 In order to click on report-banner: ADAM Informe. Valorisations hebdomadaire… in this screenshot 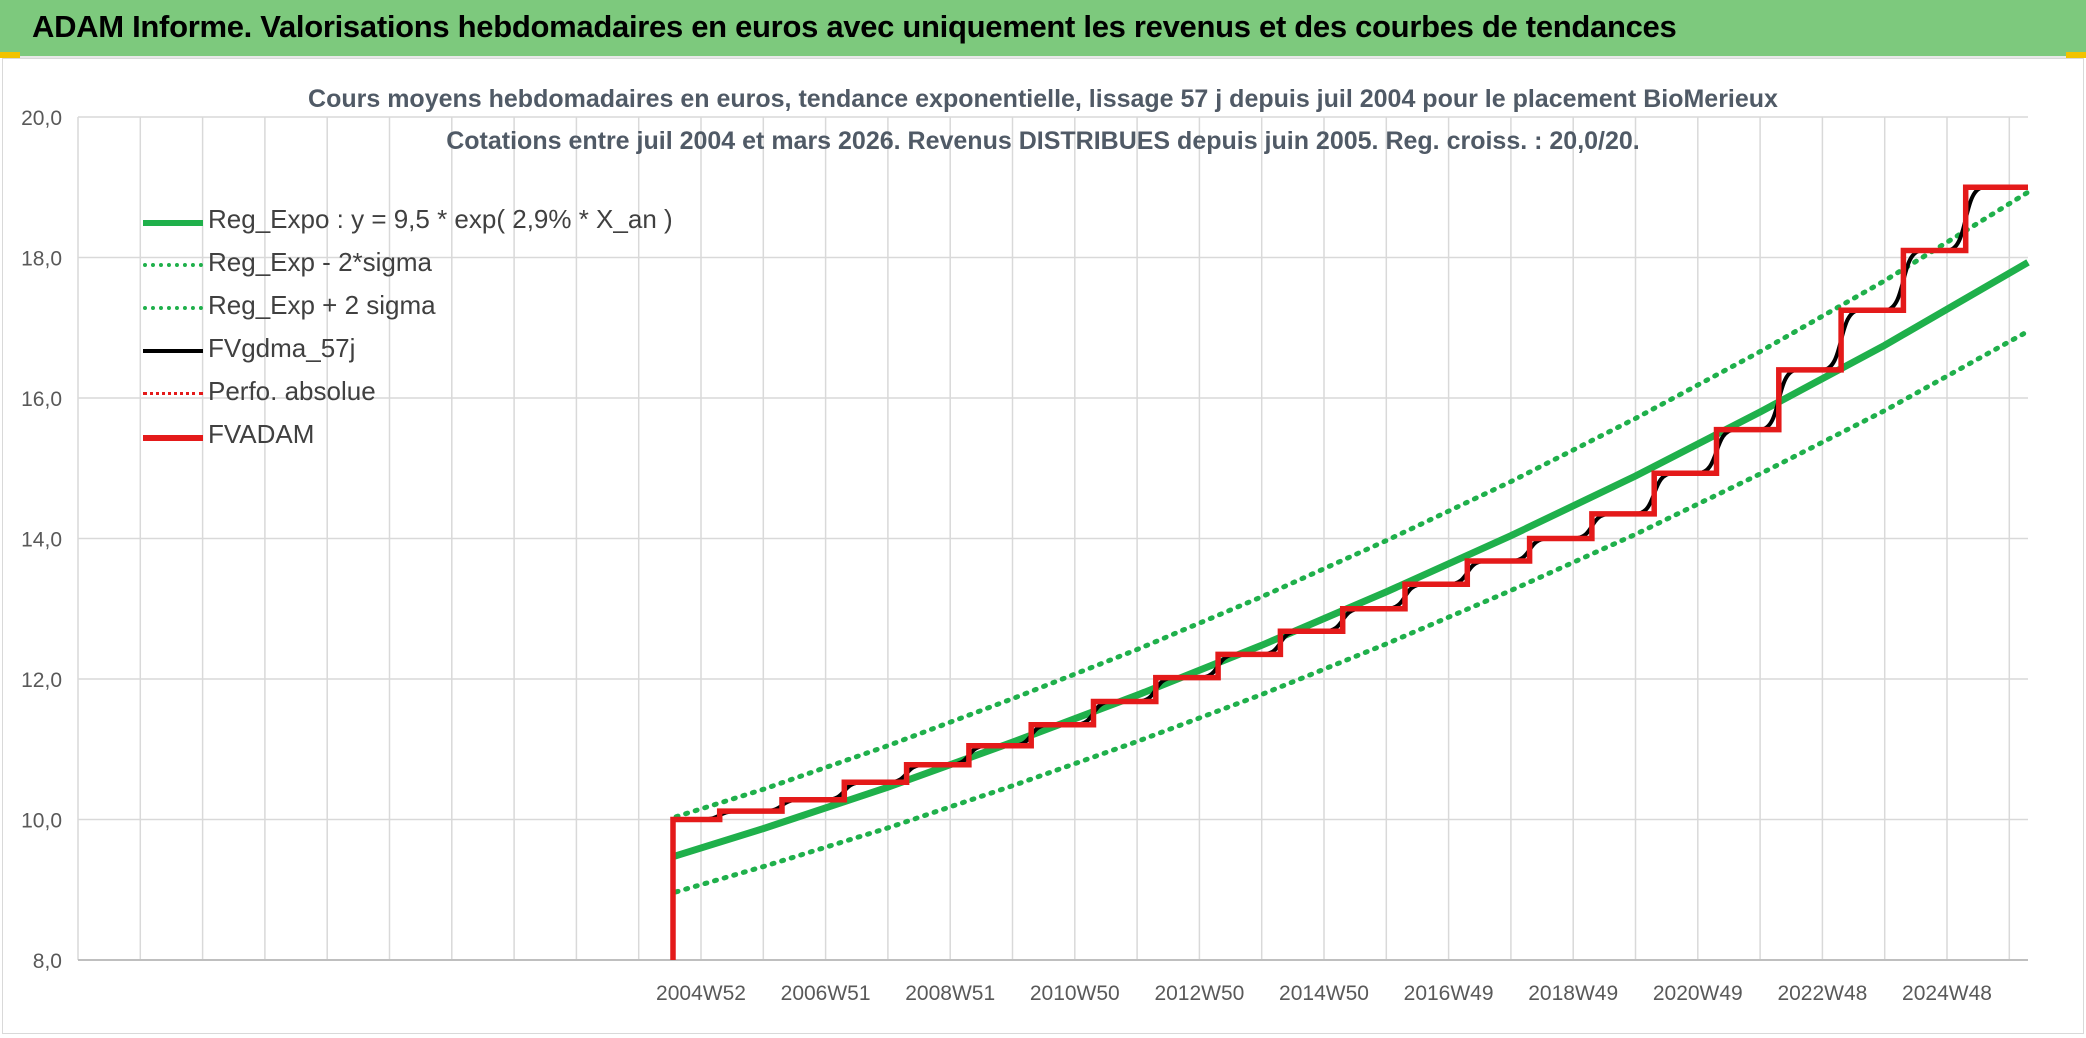, I will do `click(1043, 29)`.